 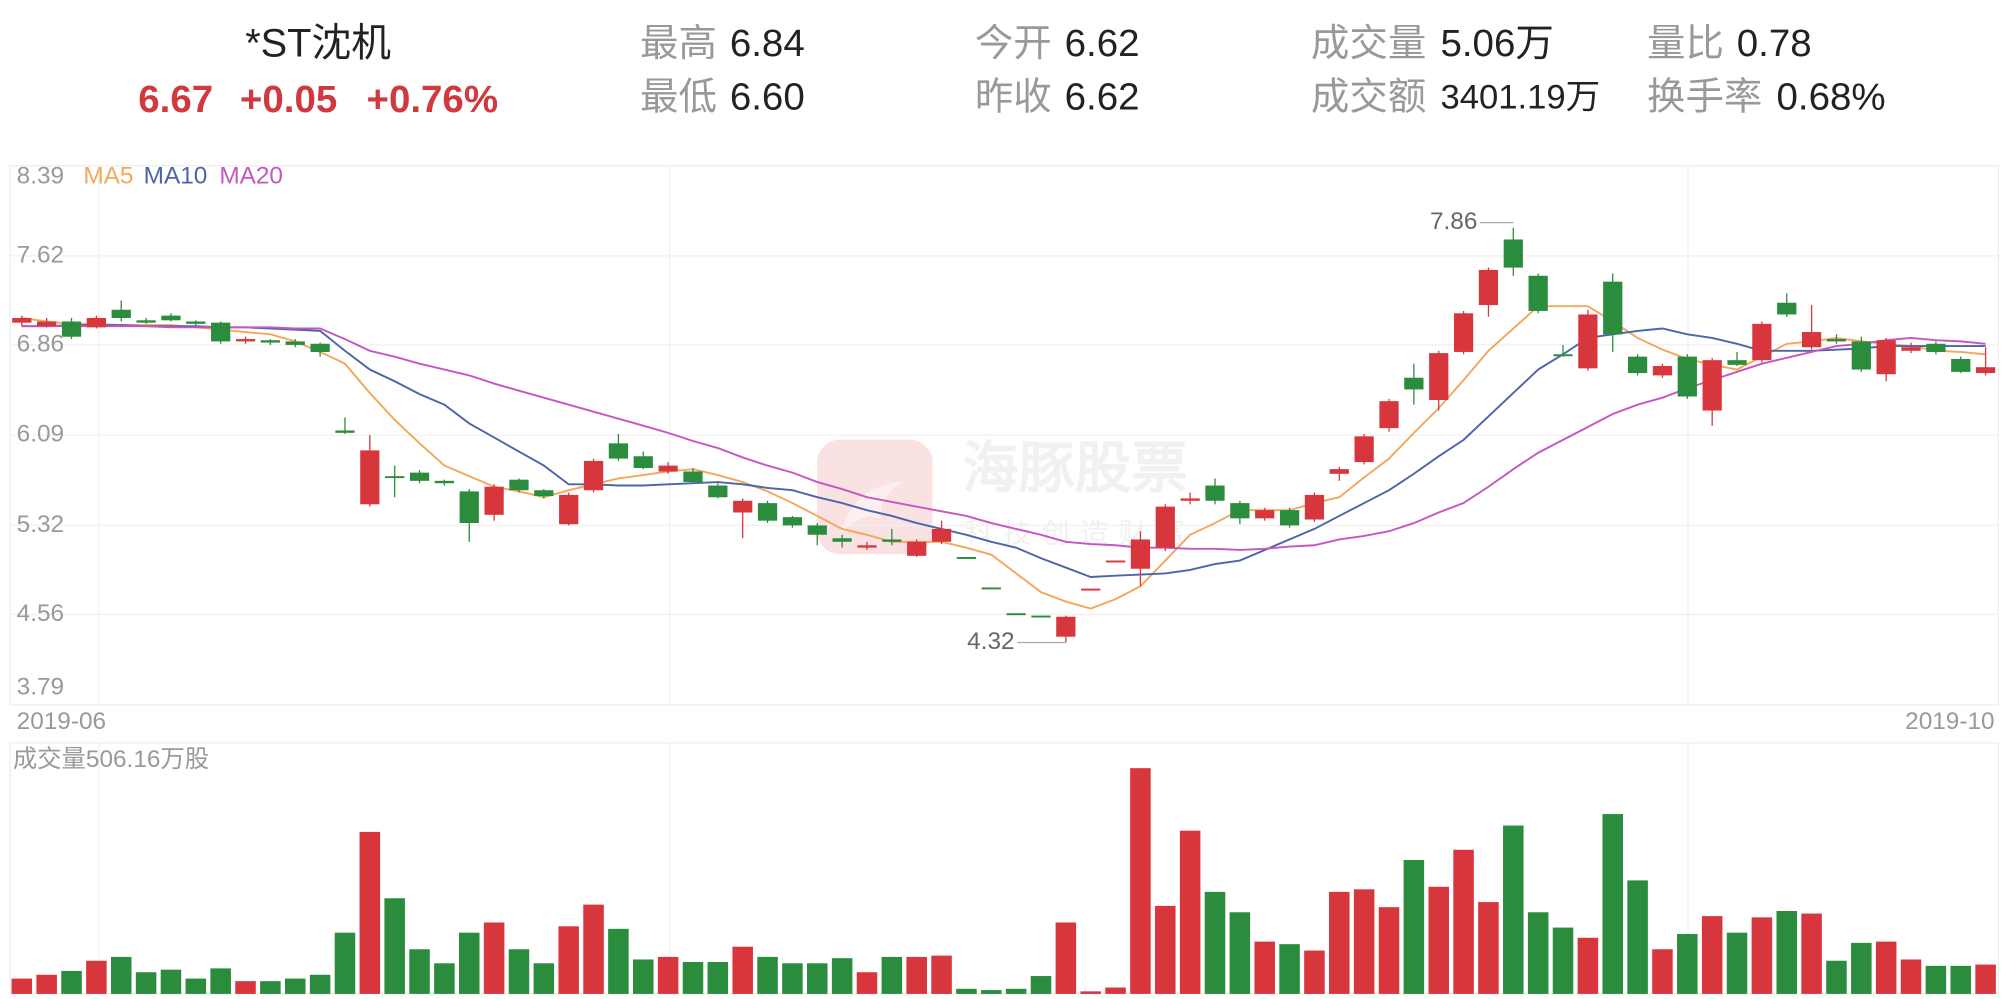 I want to click on price-change: +0.05, so click(x=288, y=99).